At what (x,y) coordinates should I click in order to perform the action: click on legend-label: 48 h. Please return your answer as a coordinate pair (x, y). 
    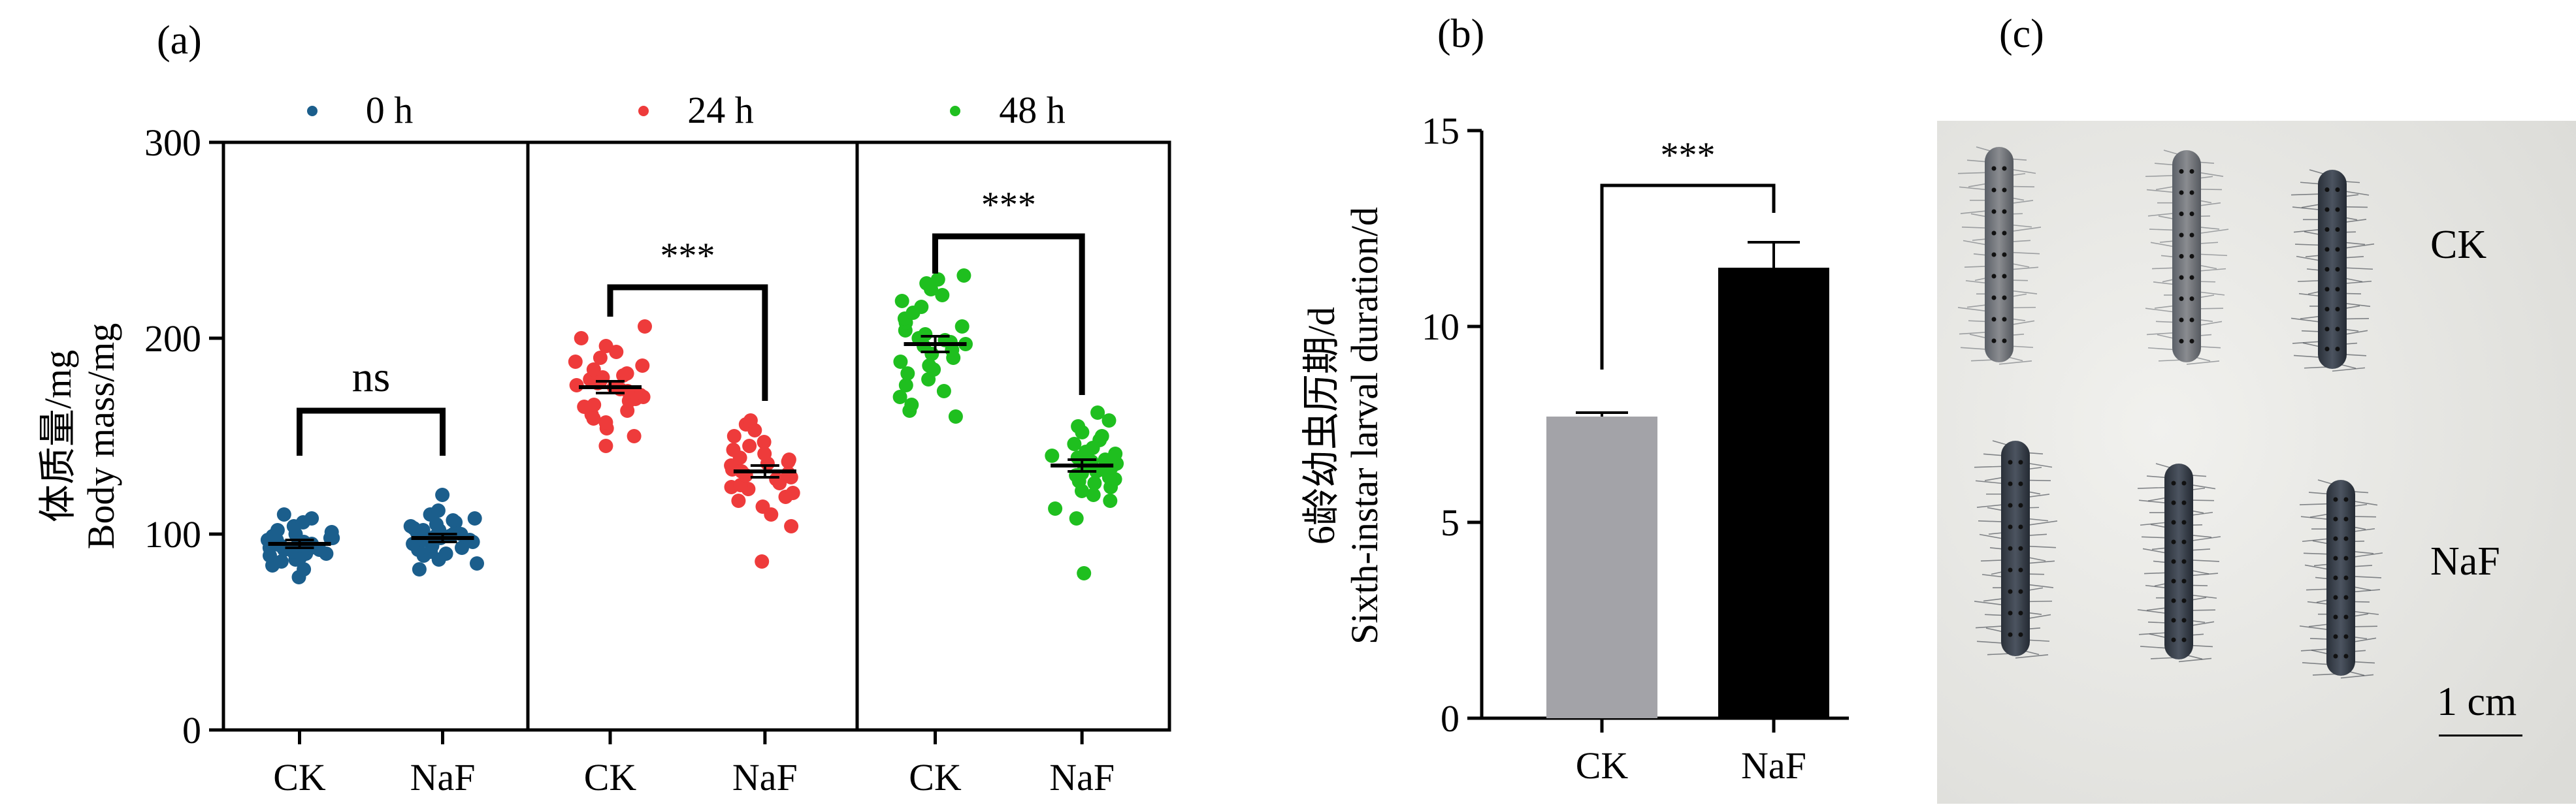
    Looking at the image, I should click on (1032, 110).